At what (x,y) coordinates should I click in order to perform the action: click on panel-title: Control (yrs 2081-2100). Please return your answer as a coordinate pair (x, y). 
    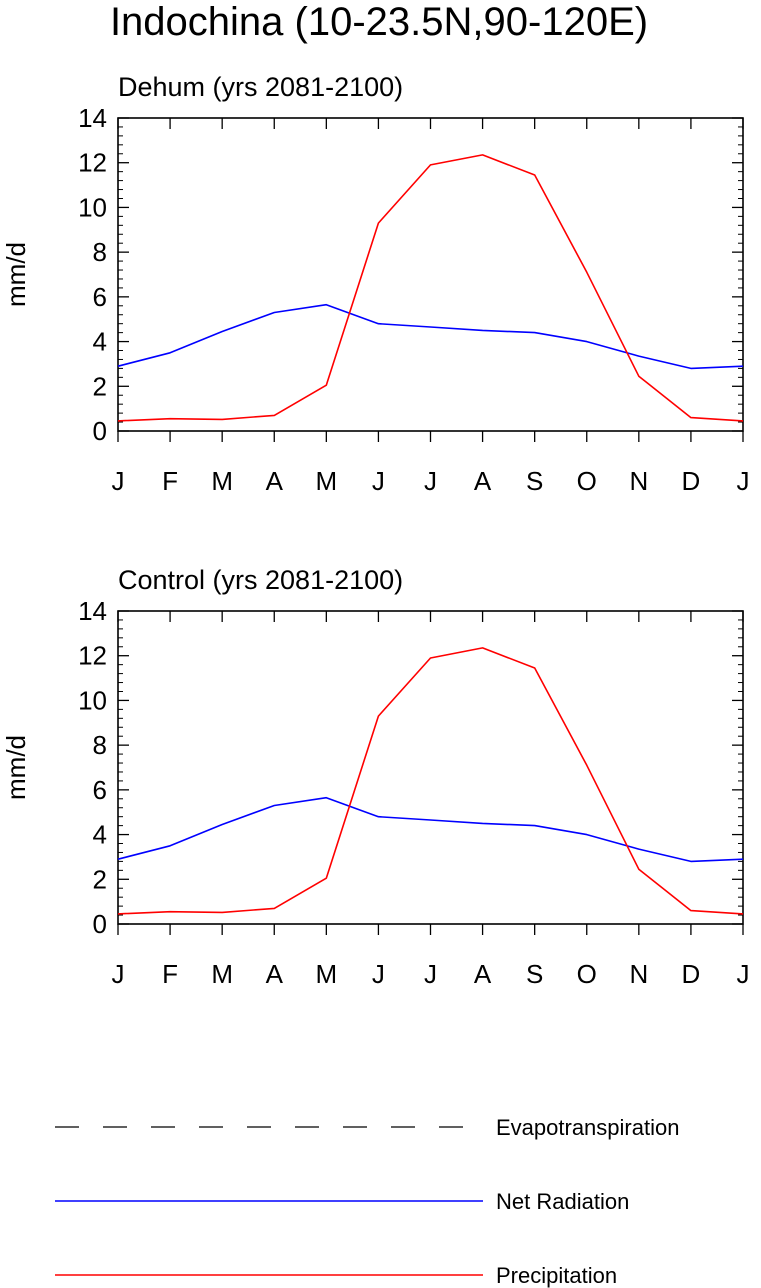
    Looking at the image, I should click on (260, 580).